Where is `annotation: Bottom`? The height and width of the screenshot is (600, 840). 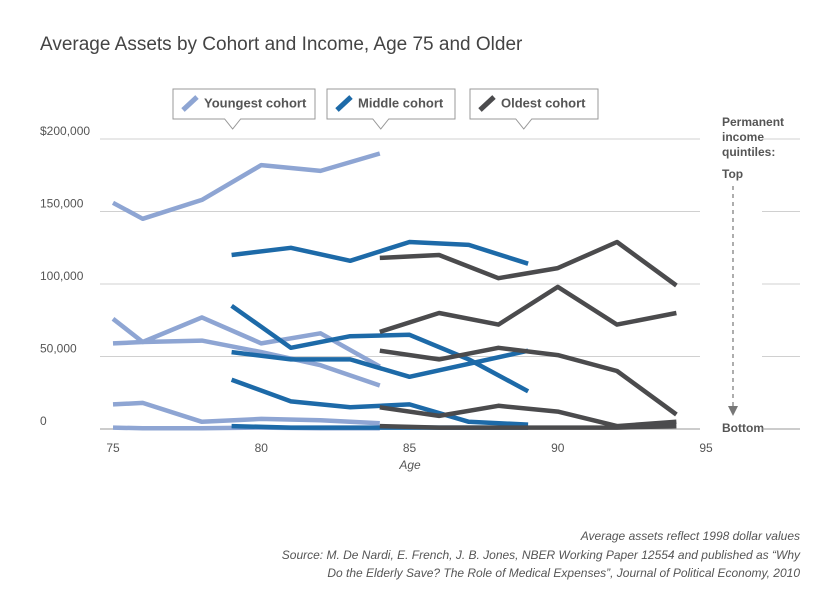
annotation: Bottom is located at coordinates (743, 428).